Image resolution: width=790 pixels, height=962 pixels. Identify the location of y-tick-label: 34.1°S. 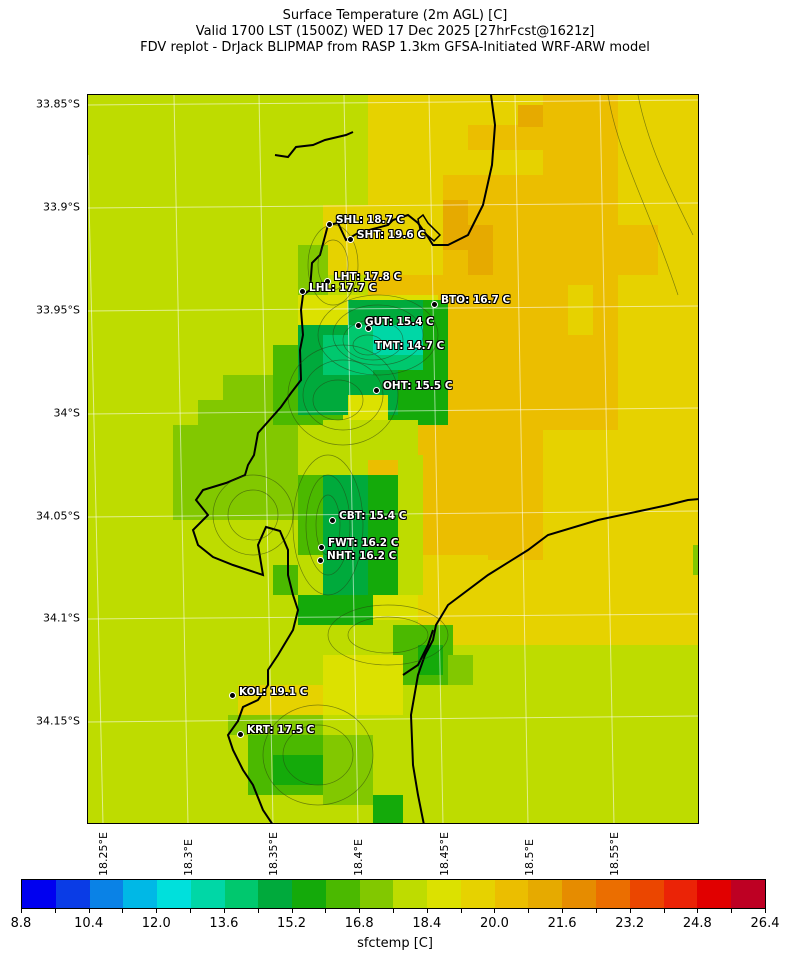
(61, 618).